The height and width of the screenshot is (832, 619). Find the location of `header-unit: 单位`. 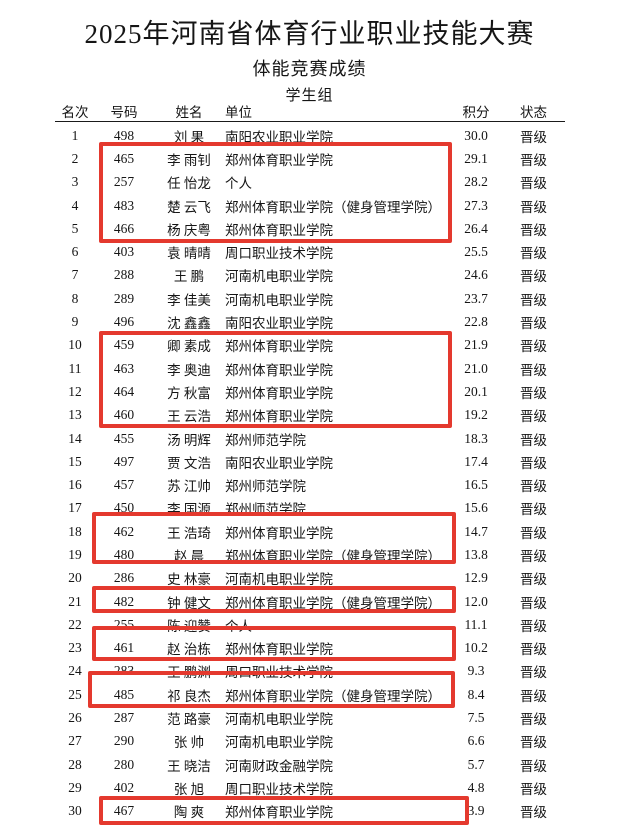

header-unit: 单位 is located at coordinates (238, 112).